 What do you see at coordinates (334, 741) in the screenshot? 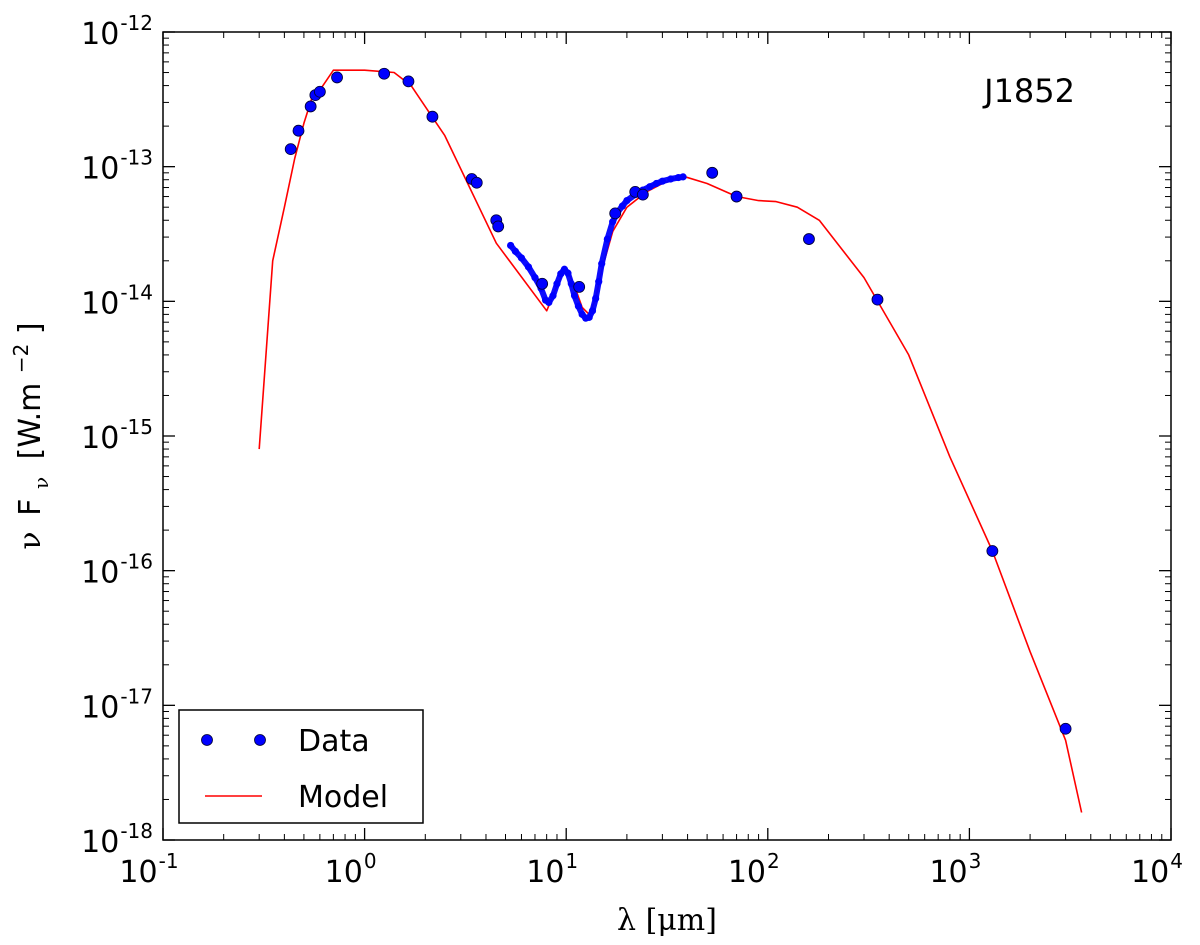
I see `legend-data-label: Data` at bounding box center [334, 741].